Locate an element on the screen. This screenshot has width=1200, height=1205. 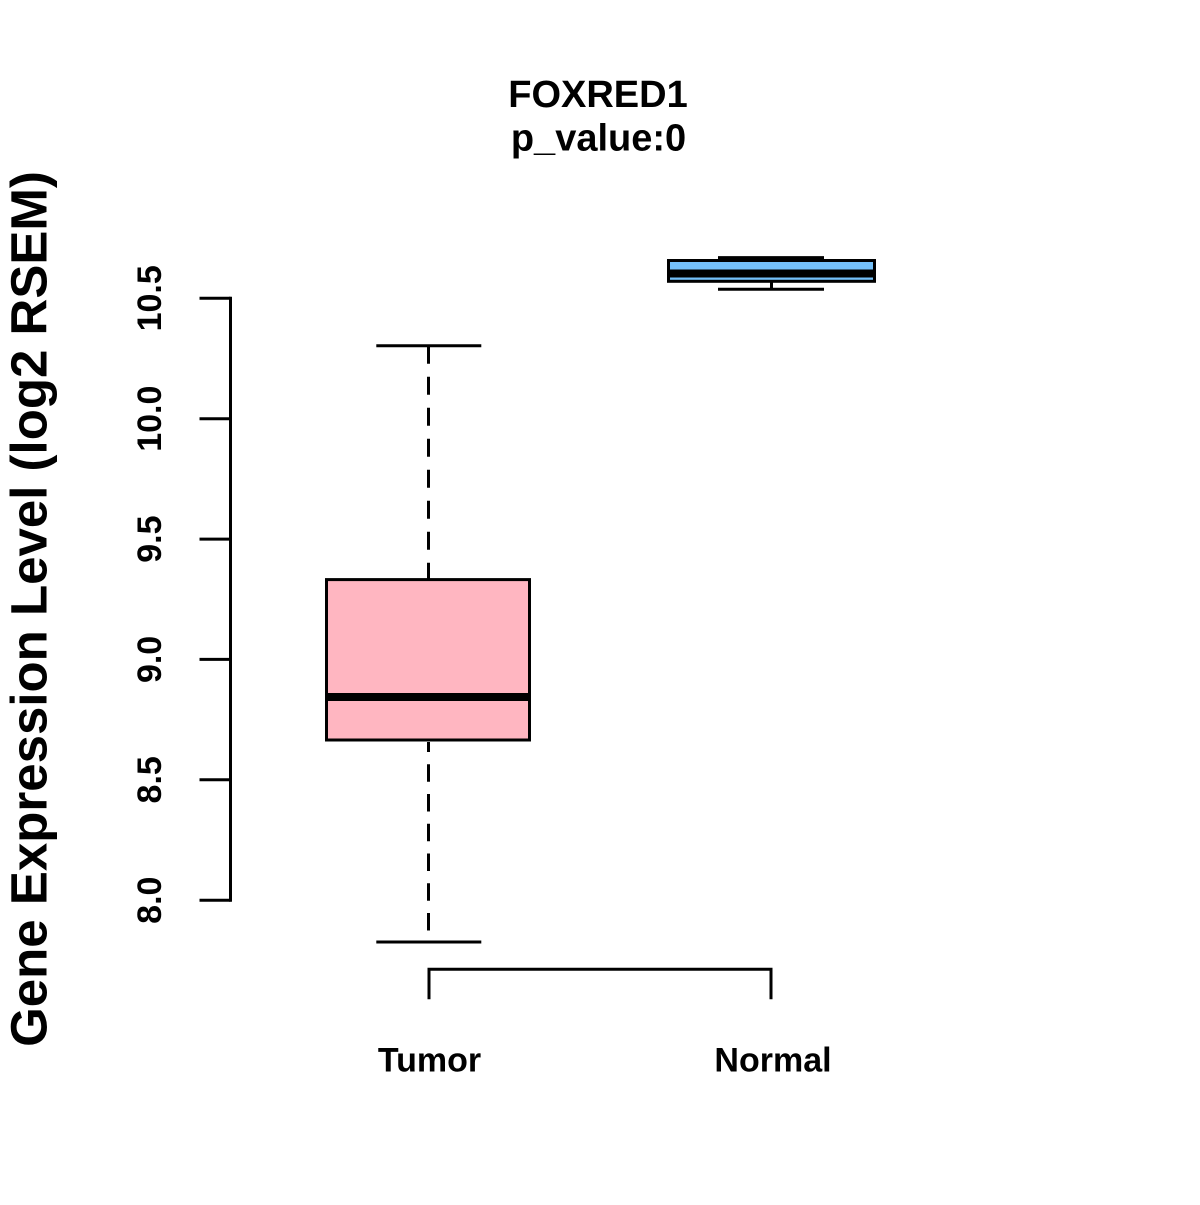
svg-text:Gene Expression Level (log2 RS: Gene Expression Level (log2 RSEM) is located at coordinates (29, 609).